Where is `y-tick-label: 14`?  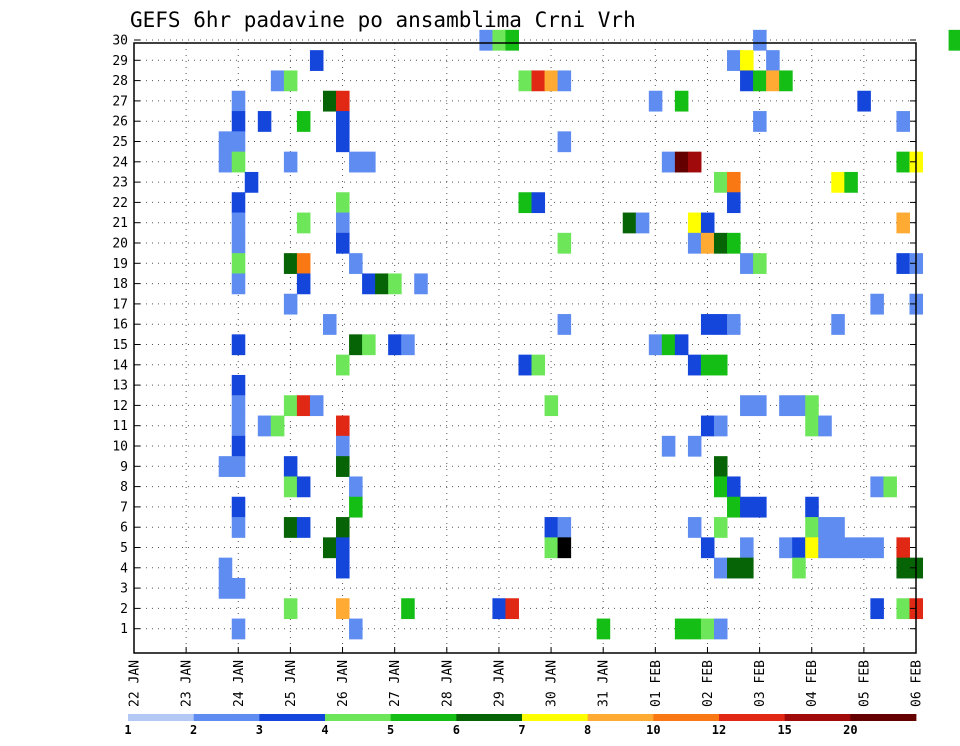 y-tick-label: 14 is located at coordinates (120, 365).